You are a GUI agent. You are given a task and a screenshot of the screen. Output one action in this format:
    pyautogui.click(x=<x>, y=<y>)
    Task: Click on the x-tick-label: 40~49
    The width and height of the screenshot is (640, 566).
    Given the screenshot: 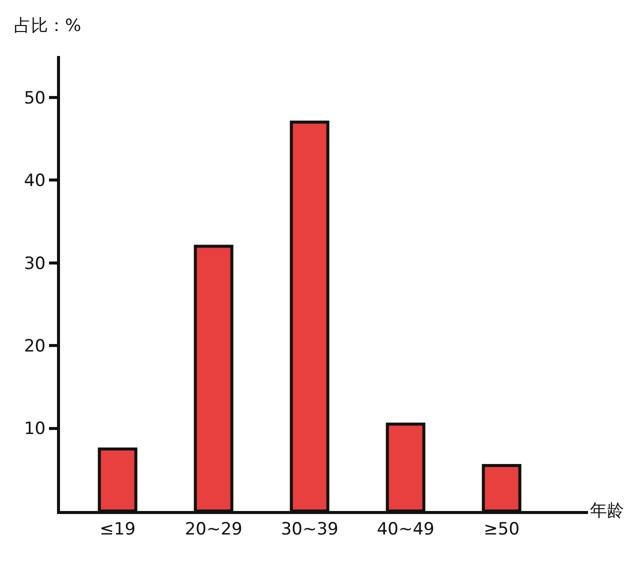 What is the action you would take?
    pyautogui.click(x=405, y=529)
    